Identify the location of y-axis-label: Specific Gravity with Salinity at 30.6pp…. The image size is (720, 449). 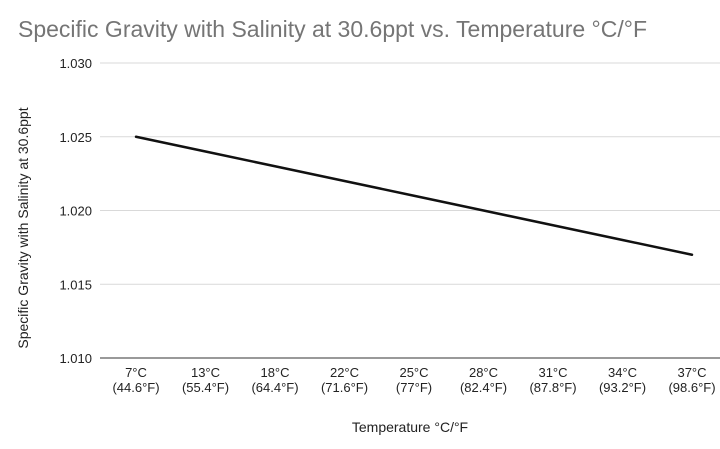
(23, 227).